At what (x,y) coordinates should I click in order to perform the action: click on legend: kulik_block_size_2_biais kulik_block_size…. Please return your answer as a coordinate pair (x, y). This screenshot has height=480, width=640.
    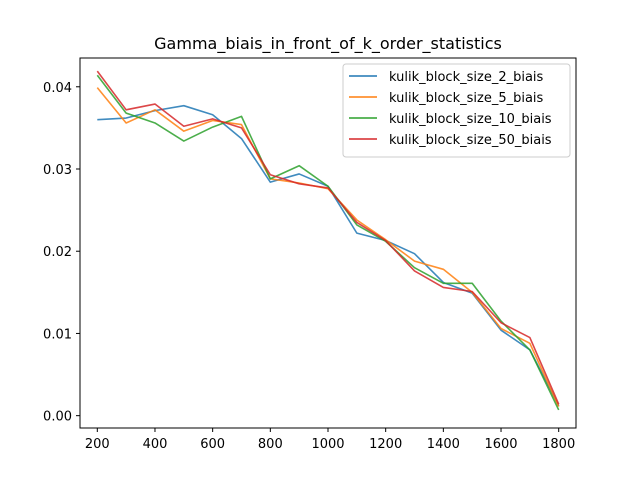
    Looking at the image, I should click on (456, 110).